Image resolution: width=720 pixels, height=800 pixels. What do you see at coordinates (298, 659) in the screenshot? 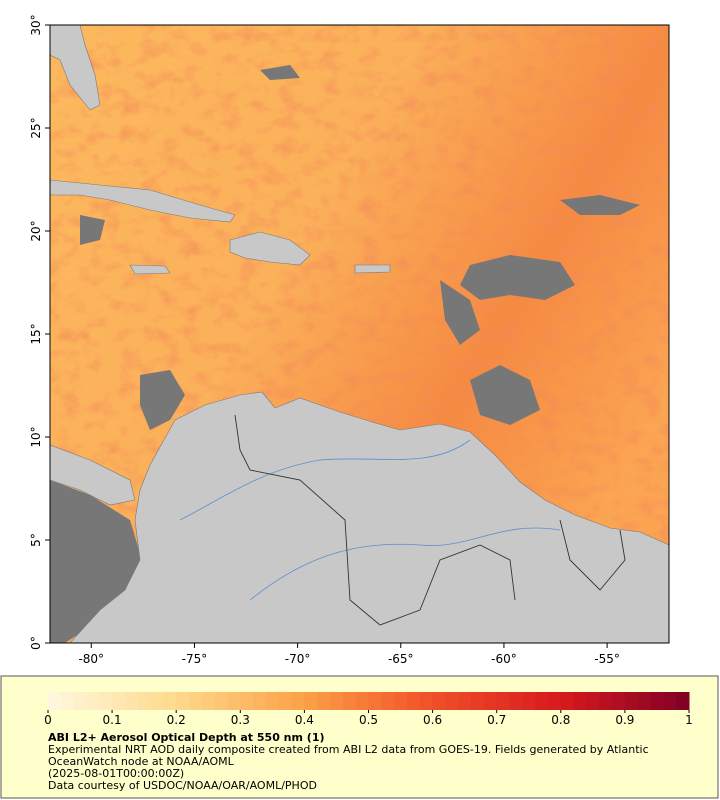
I see `x-tick-label: -70°` at bounding box center [298, 659].